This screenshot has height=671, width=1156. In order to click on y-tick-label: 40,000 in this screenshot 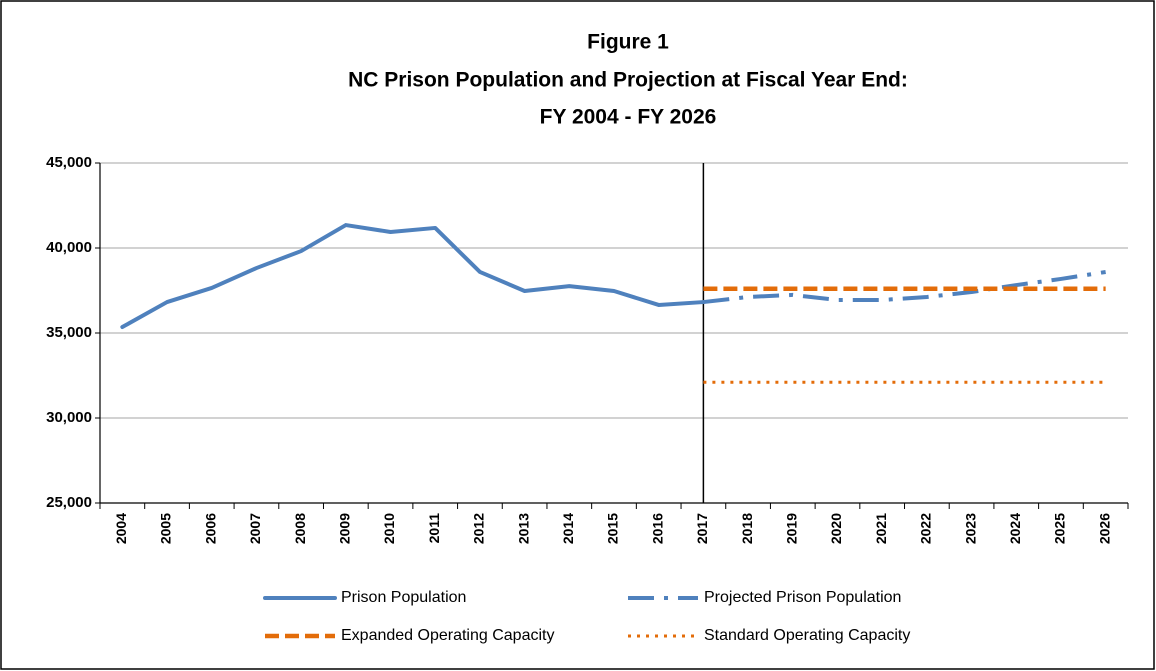, I will do `click(69, 247)`.